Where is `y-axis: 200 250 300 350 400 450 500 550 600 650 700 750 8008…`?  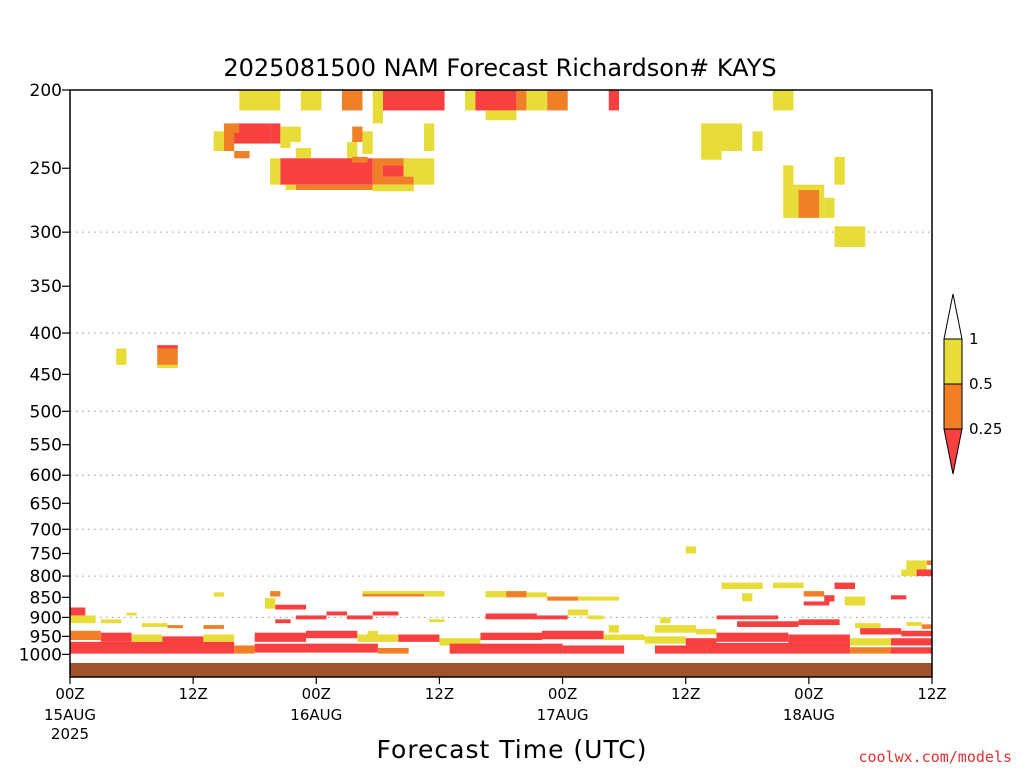 y-axis: 200 250 300 350 400 450 500 550 600 650 700 750 8008… is located at coordinates (44, 373).